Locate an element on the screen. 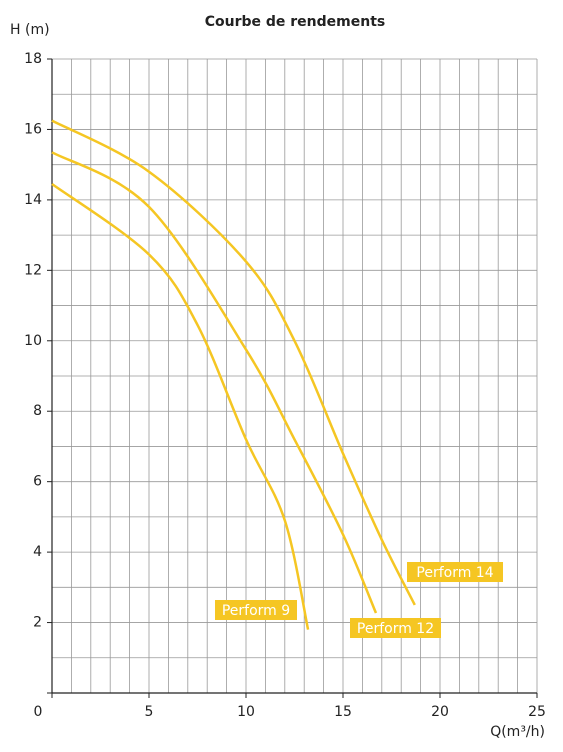  y-tick-label: 6 is located at coordinates (37, 482).